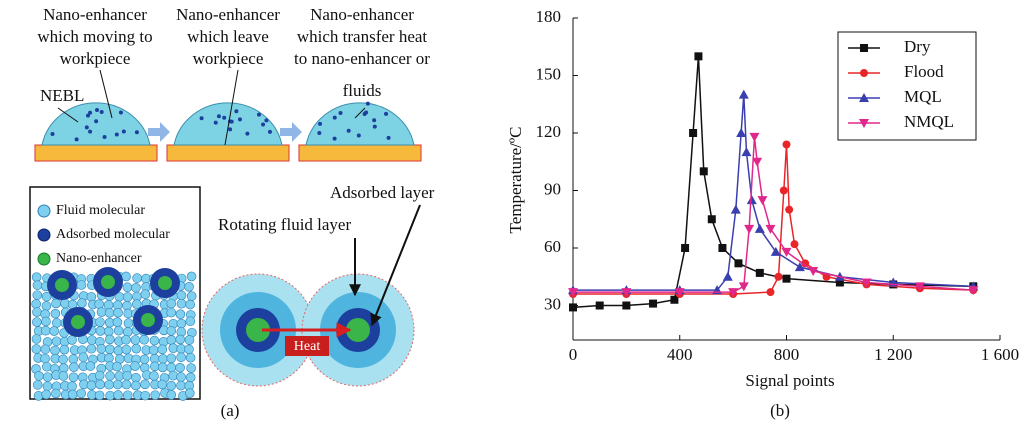  I want to click on x-tick-label: 400, so click(680, 354).